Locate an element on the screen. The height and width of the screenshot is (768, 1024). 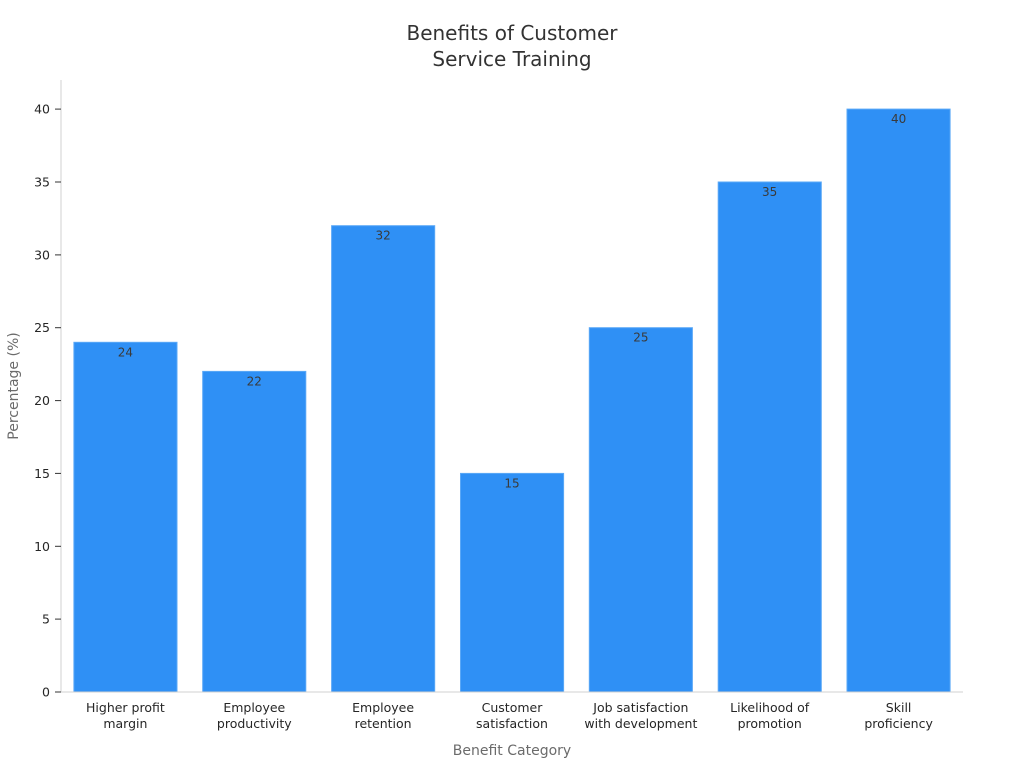
y-tick-label: 25 is located at coordinates (42, 327).